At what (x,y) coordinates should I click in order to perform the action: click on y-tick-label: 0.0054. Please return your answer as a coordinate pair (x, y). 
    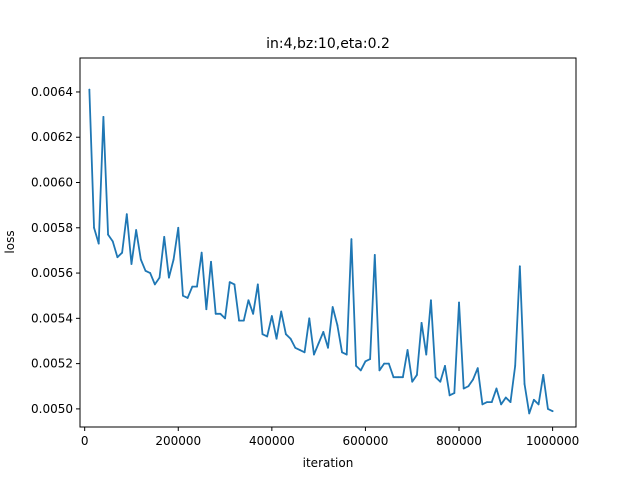
    Looking at the image, I should click on (52, 318).